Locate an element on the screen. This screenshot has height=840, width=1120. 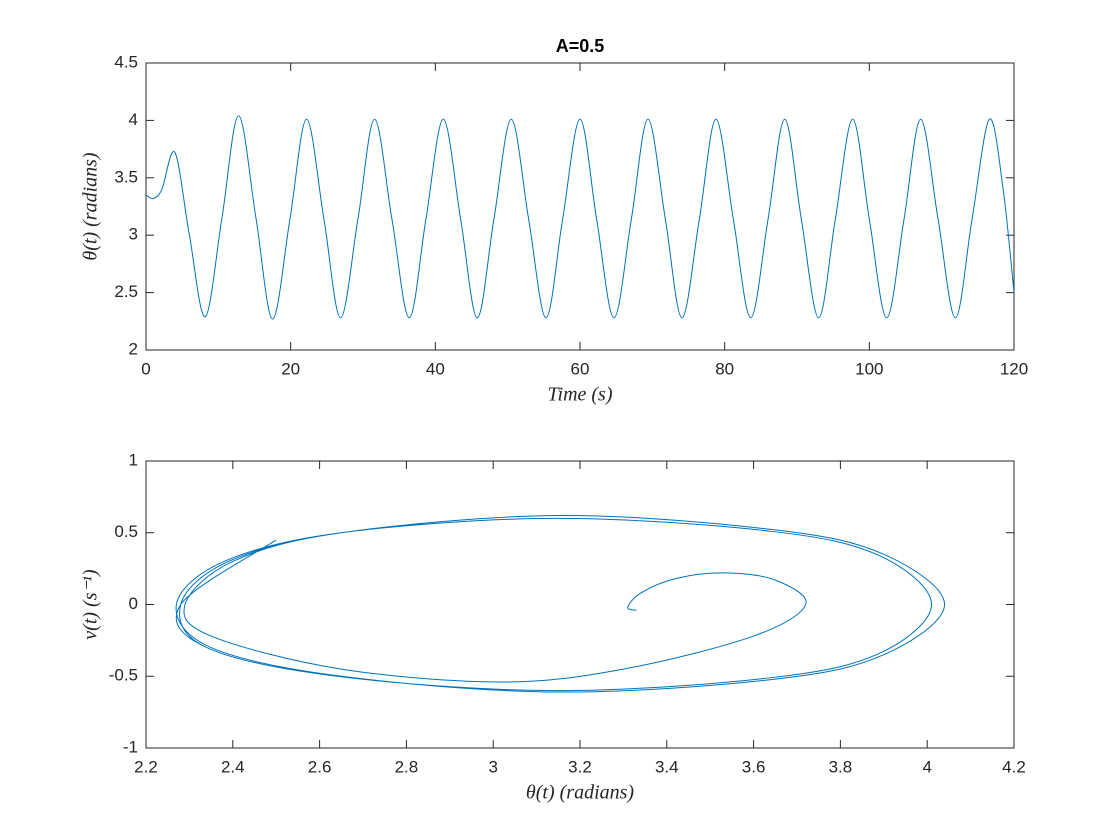
data-line is located at coordinates (560, 604).